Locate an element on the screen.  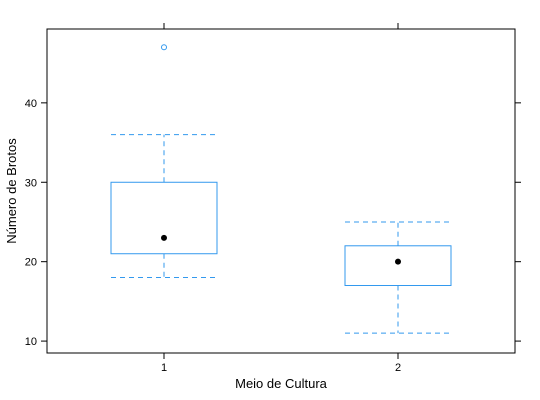
y-tick-label: 30 is located at coordinates (31, 183).